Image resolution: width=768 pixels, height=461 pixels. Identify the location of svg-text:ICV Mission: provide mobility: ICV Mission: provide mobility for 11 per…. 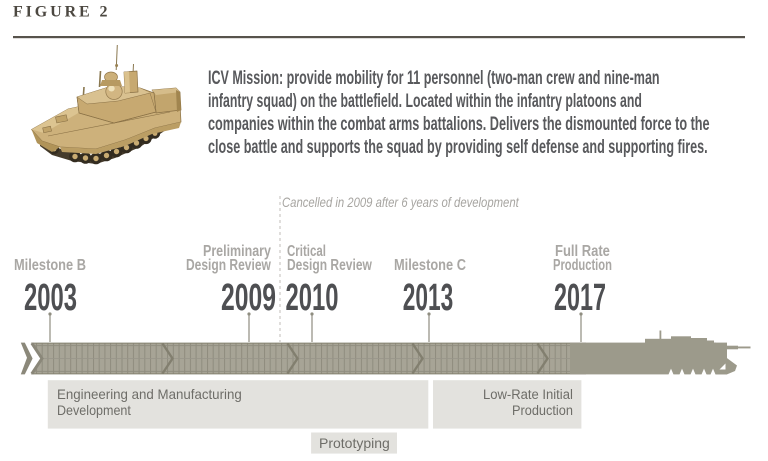
(434, 77).